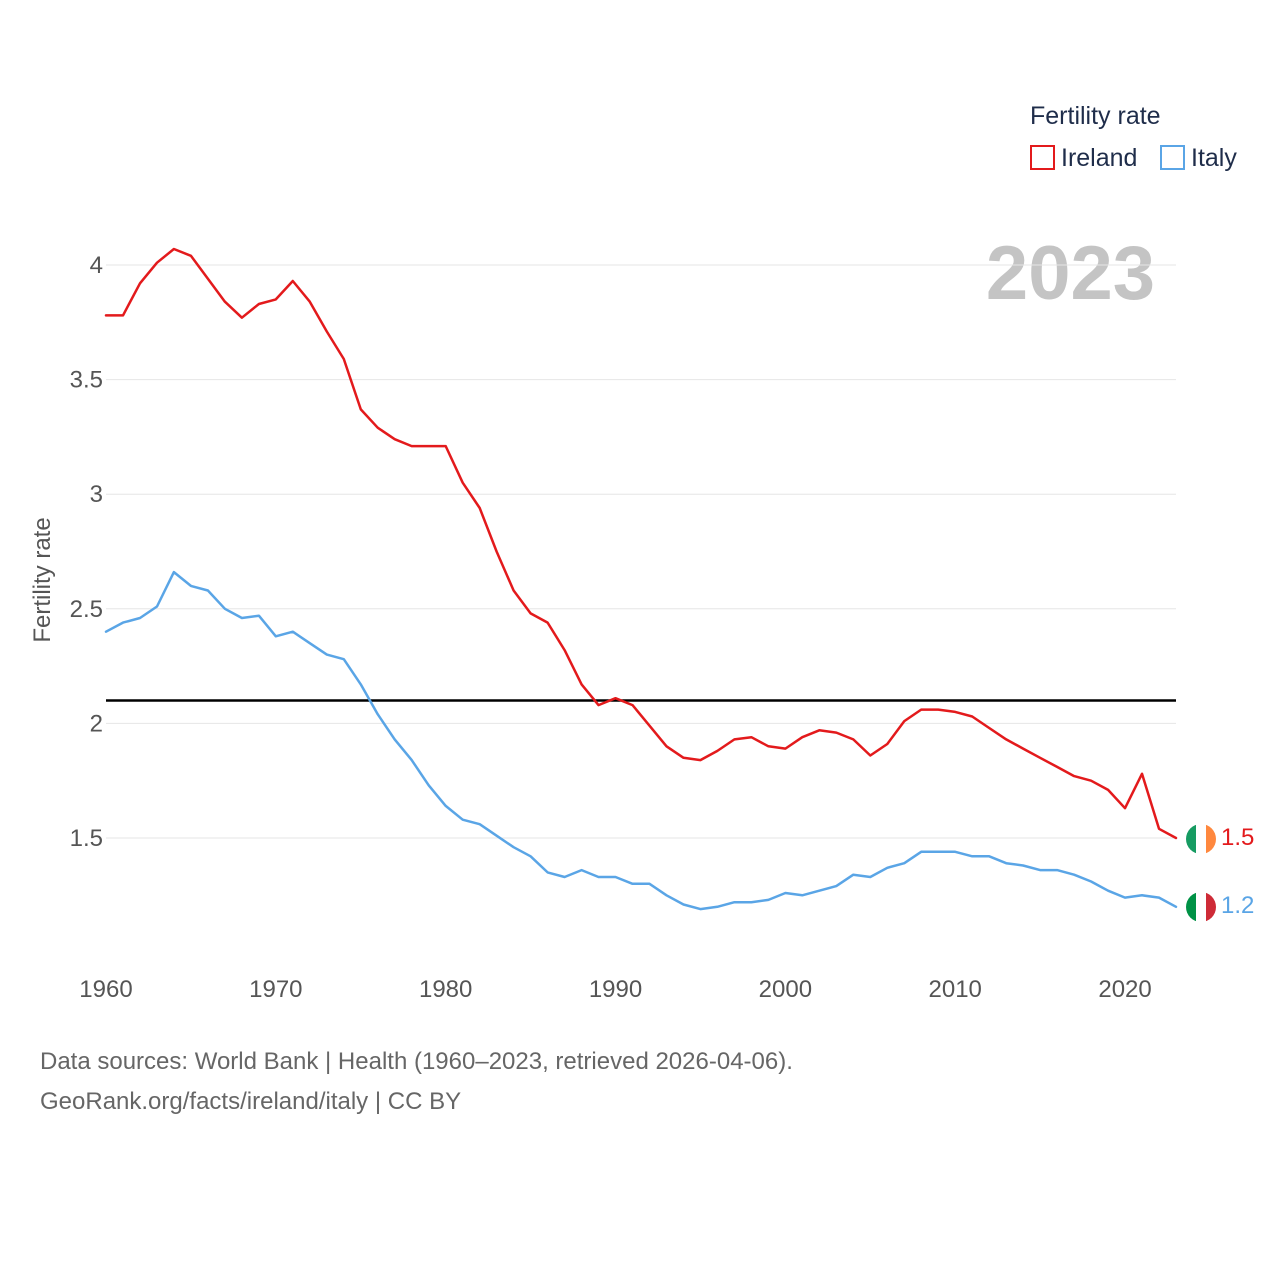 The width and height of the screenshot is (1280, 1280). I want to click on y-tick-label: 2.5, so click(86, 609).